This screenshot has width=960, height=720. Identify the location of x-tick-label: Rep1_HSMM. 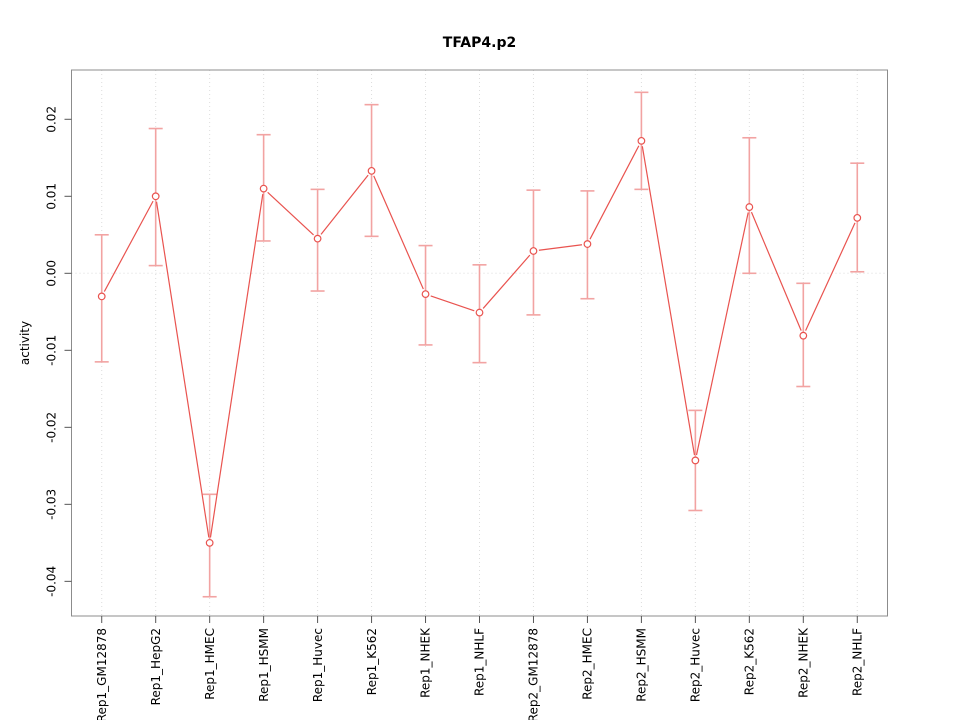
(264, 665).